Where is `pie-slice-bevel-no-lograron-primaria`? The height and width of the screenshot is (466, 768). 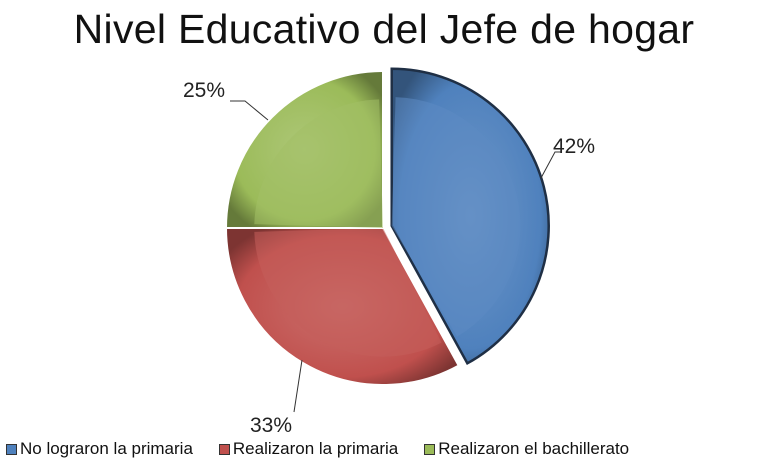
pie-slice-bevel-no-lograron-primaria is located at coordinates (456, 217).